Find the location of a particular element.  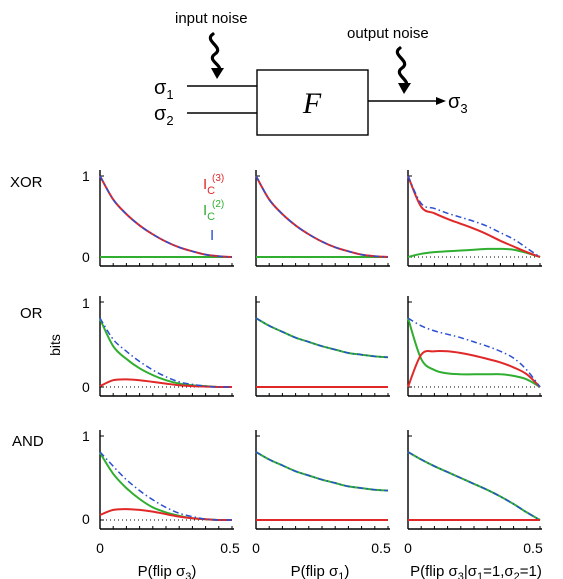

y-axis-label: bits is located at coordinates (55, 345).